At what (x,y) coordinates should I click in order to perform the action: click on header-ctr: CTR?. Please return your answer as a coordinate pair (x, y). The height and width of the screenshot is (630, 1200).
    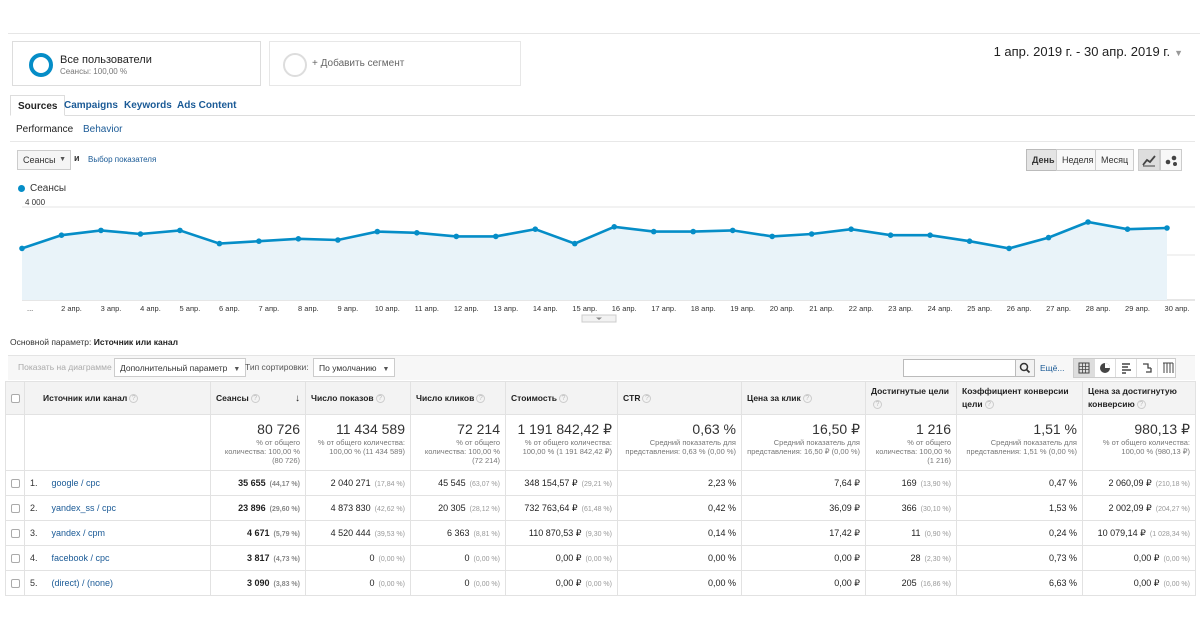
    Looking at the image, I should click on (679, 398).